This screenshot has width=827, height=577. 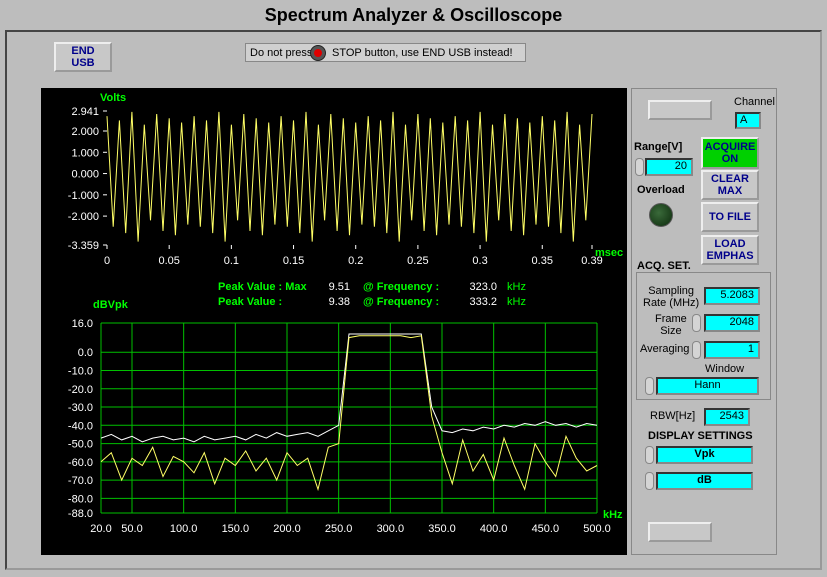 I want to click on clear-max-button: CLEAR MAX, so click(x=730, y=185).